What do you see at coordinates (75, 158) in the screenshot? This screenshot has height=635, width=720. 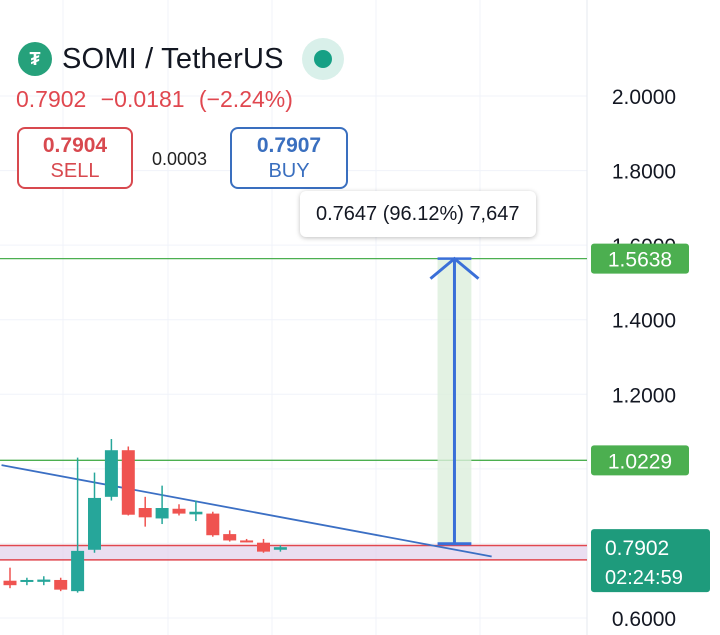 I see `sell-button: 0.7904 SELL` at bounding box center [75, 158].